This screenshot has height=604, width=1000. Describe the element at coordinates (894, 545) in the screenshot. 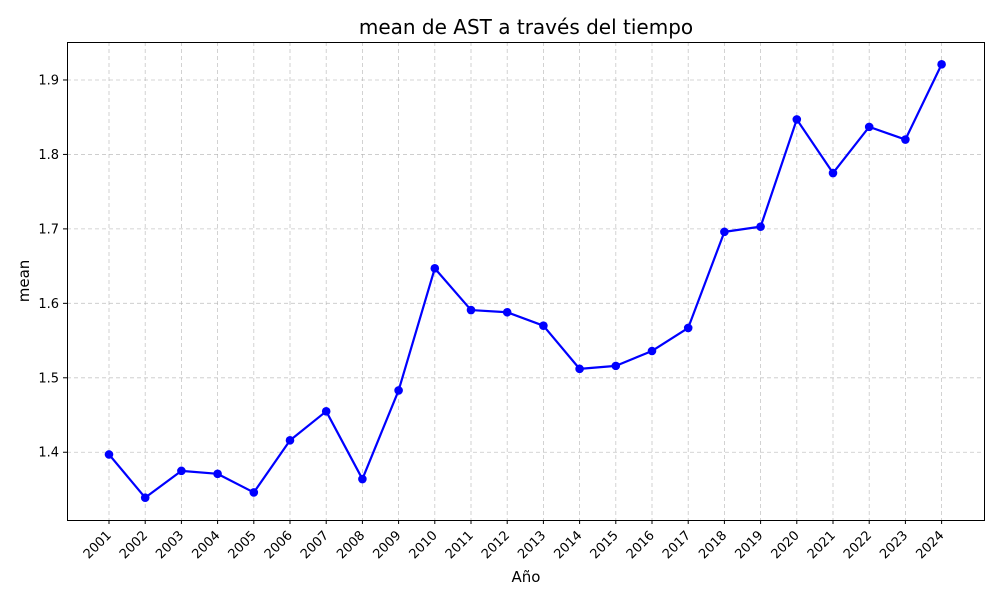

I see `x-tick-label: 2023` at that location.